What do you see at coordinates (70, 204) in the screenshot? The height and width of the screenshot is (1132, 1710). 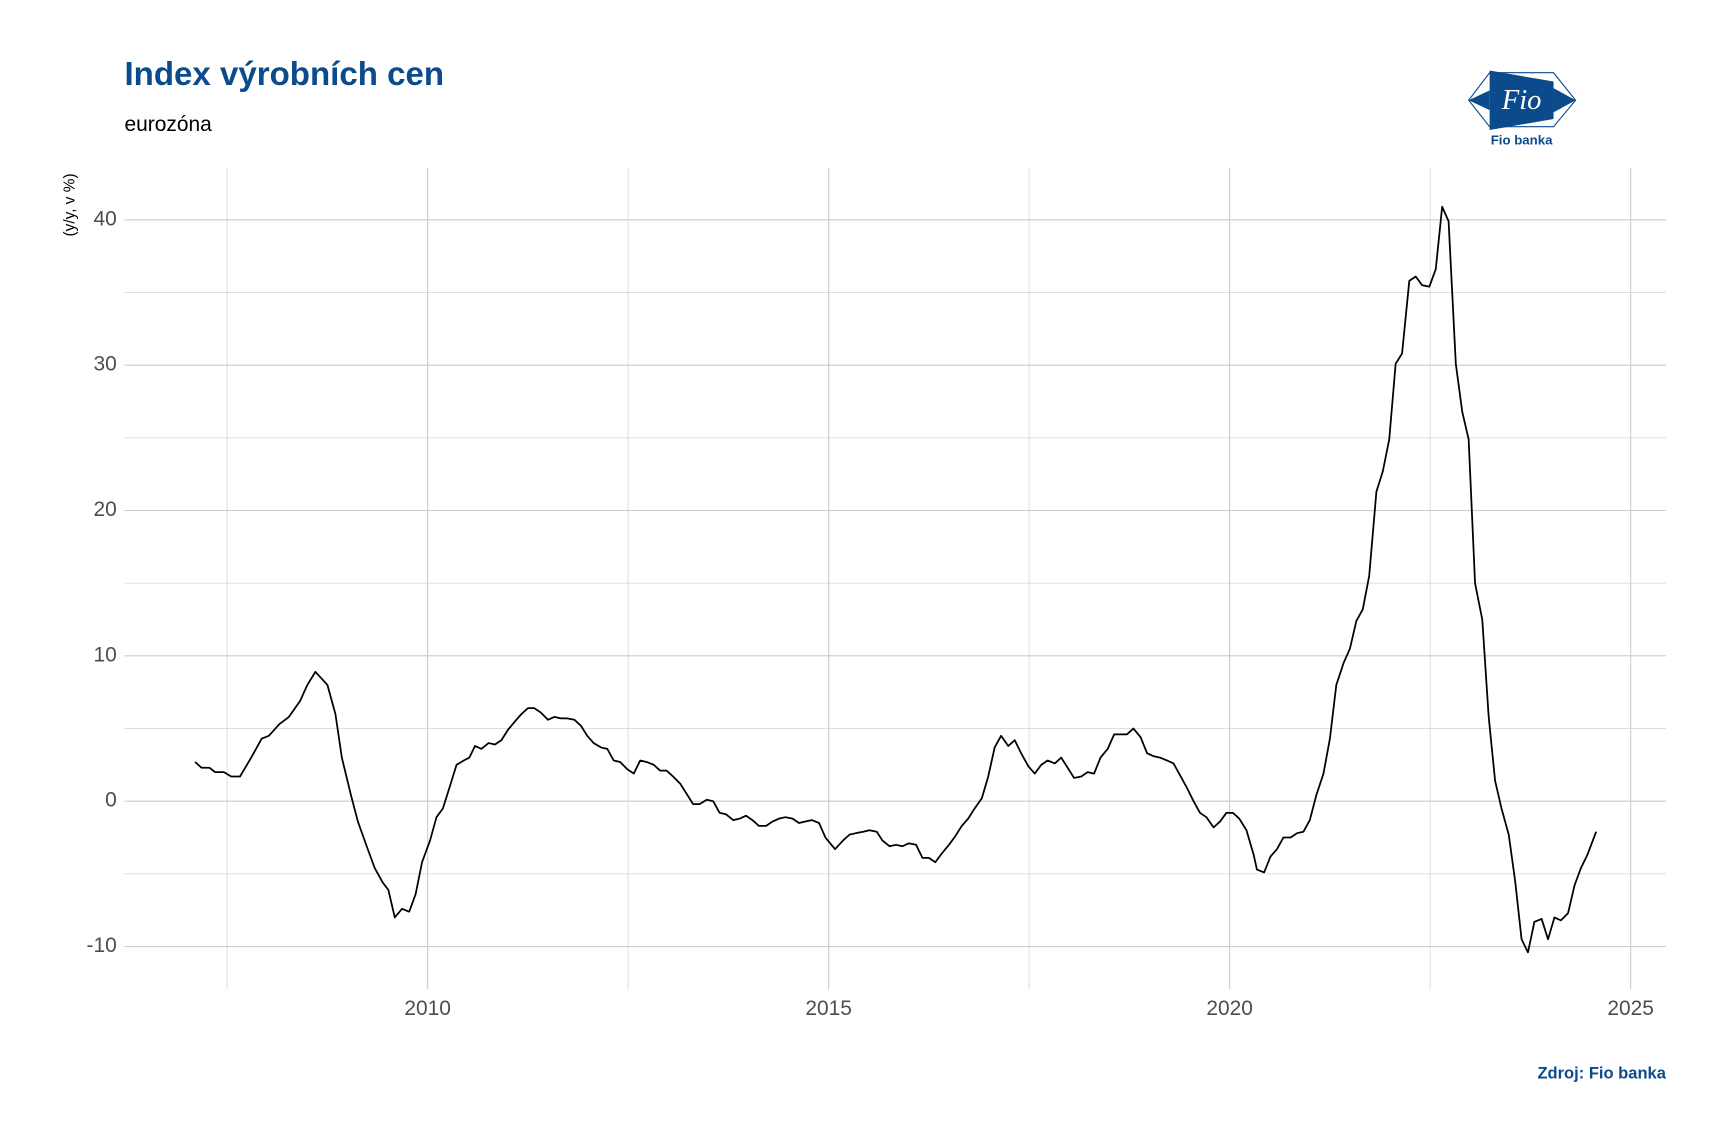 I see `y-axis-label: (y/y, v %)` at bounding box center [70, 204].